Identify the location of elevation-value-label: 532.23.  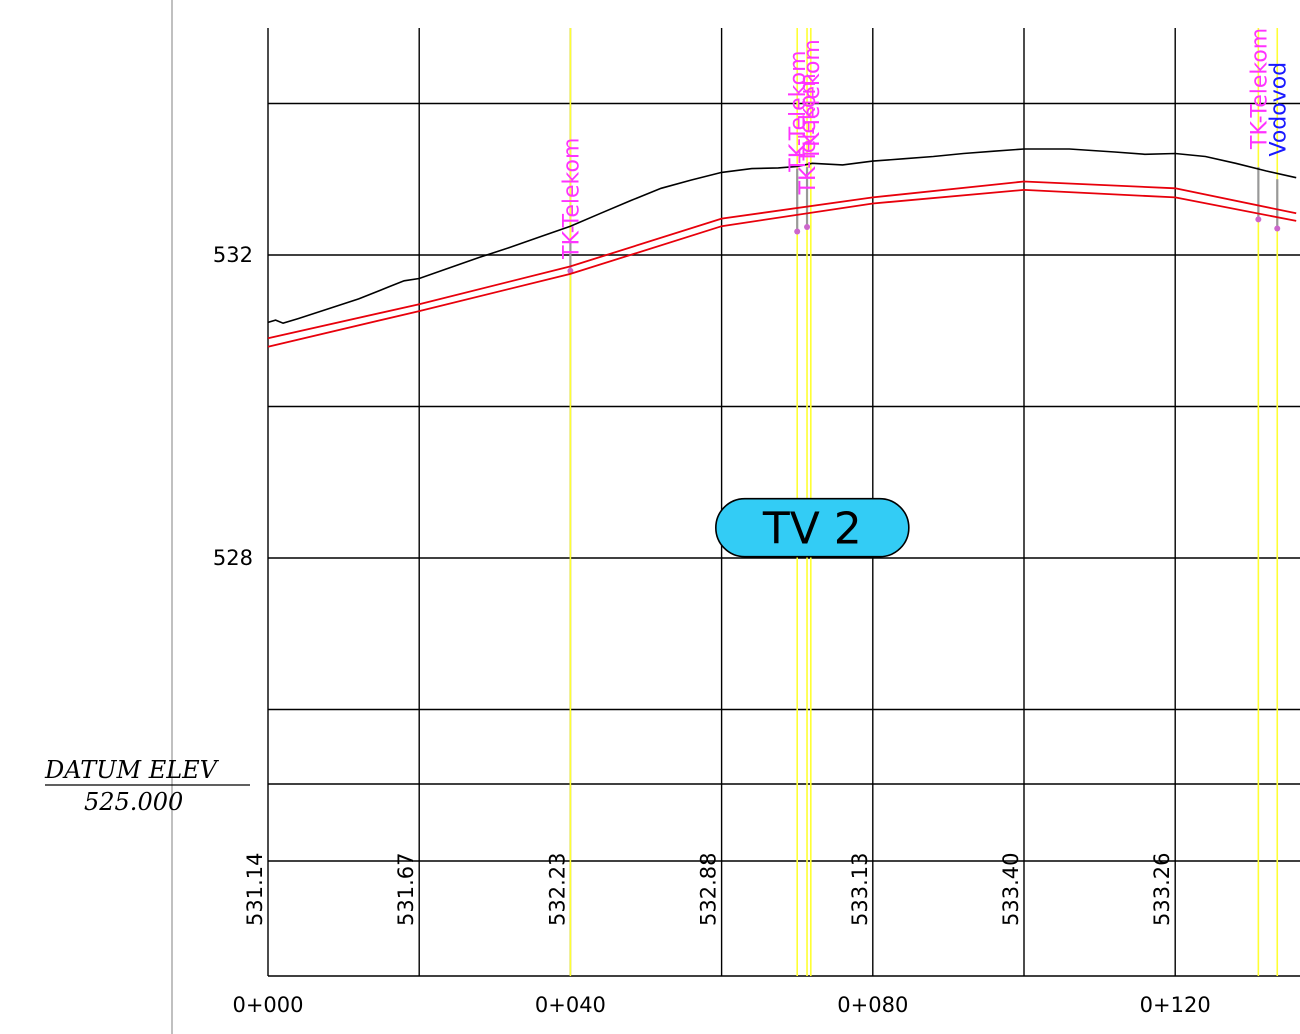
(557, 889).